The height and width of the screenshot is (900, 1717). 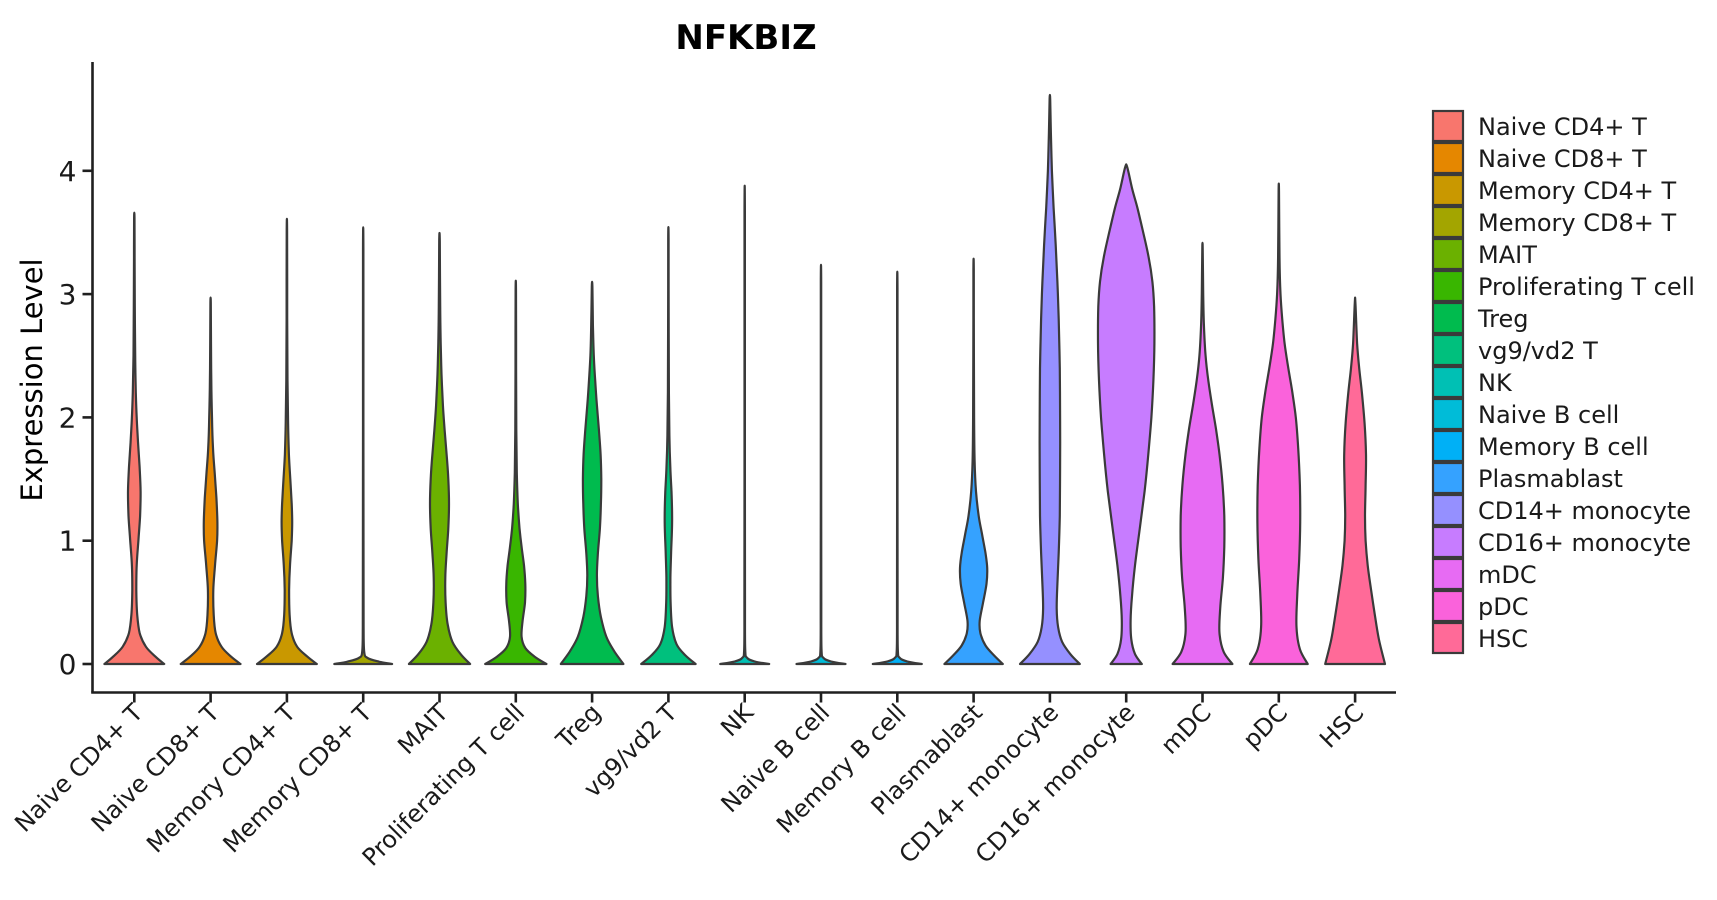 I want to click on x-tick-label: HSC, so click(x=1341, y=725).